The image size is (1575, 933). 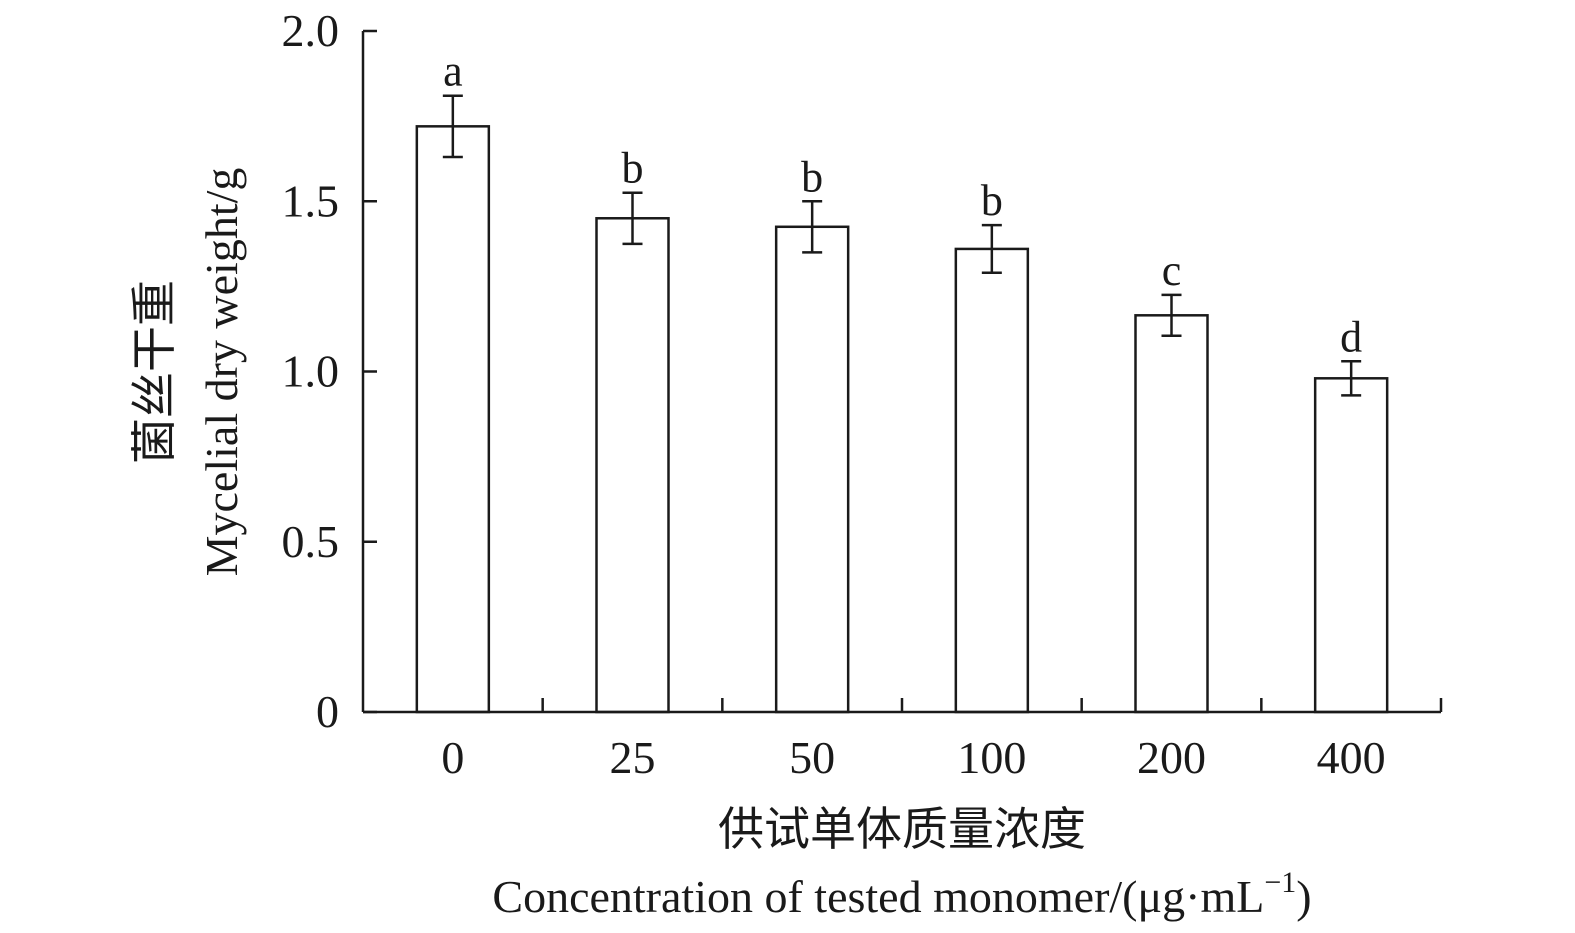 I want to click on x-tick-label: 0, so click(x=452, y=757).